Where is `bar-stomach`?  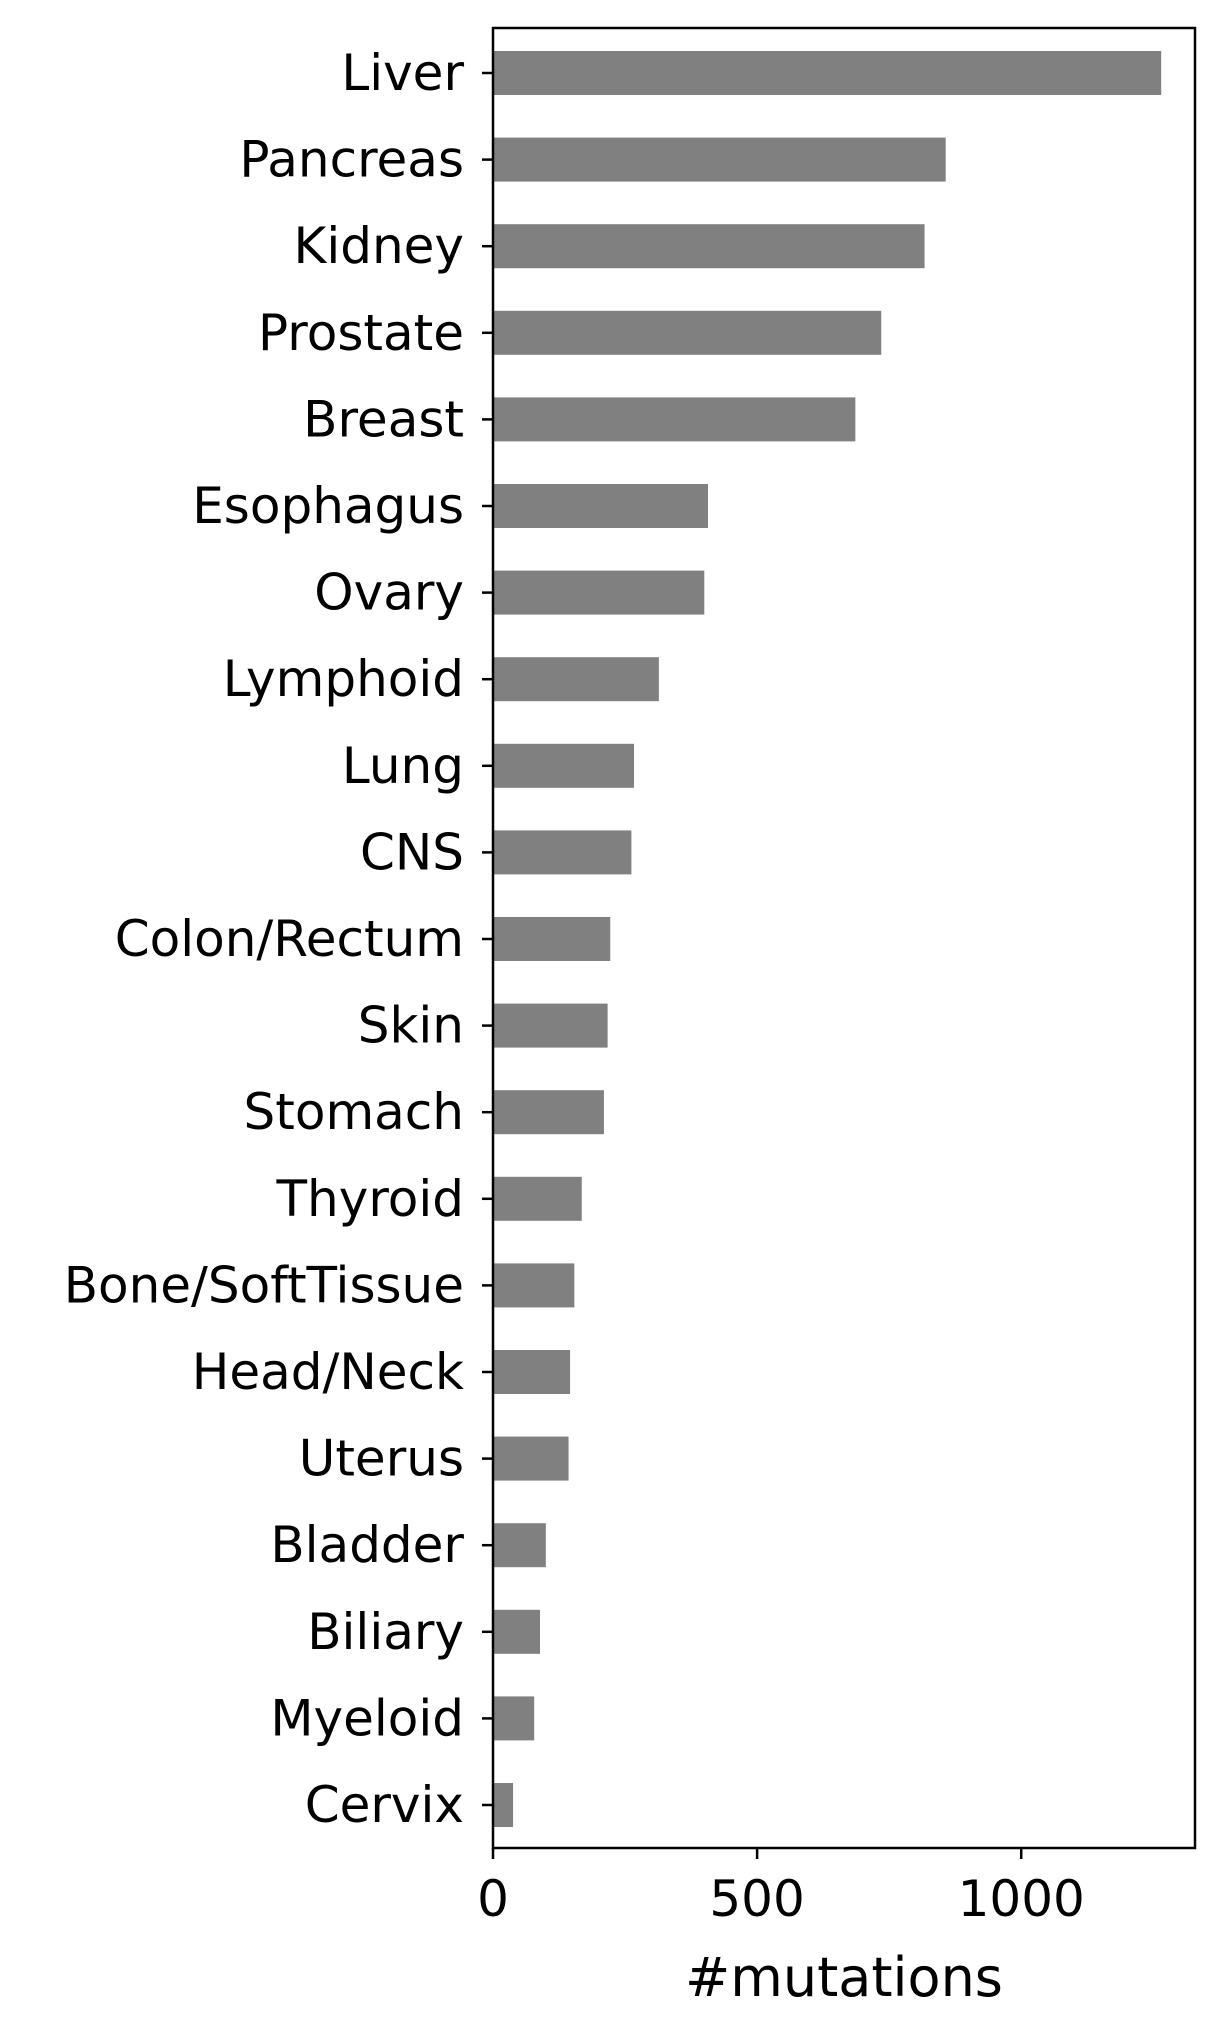 bar-stomach is located at coordinates (548, 1112).